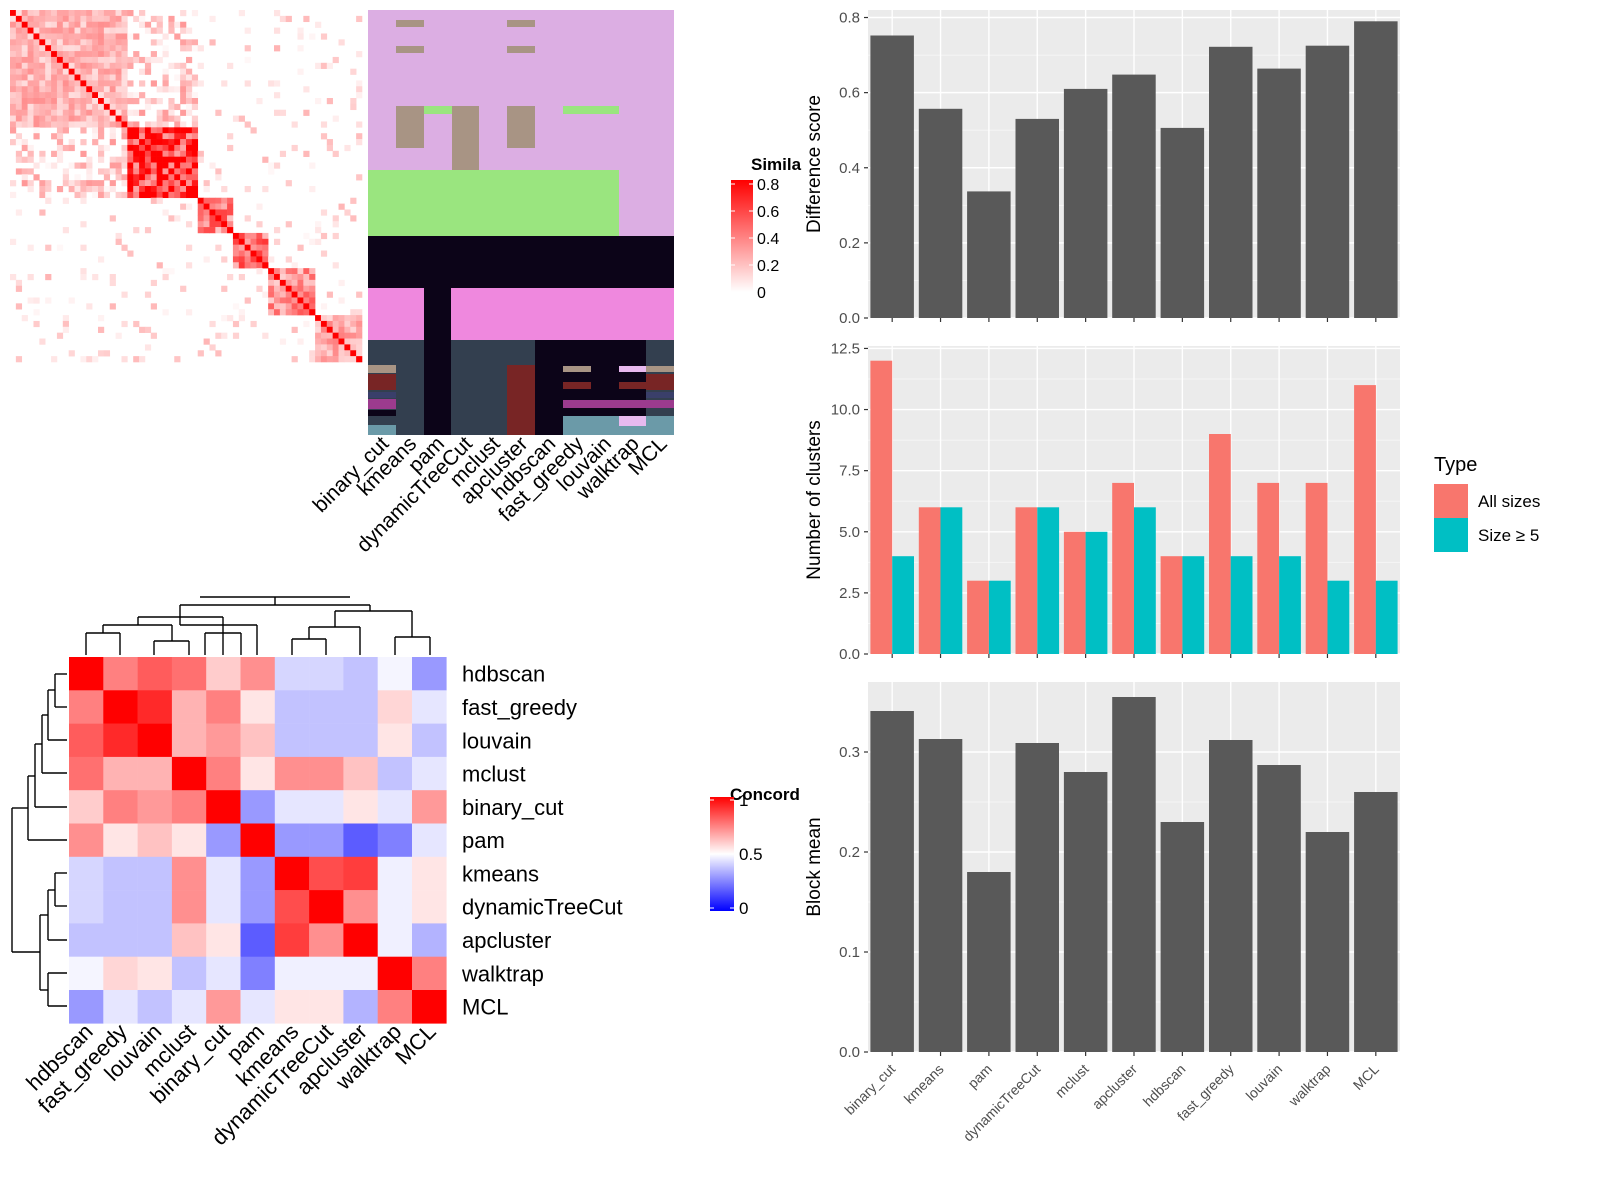  Describe the element at coordinates (493, 203) in the screenshot. I see `membership-block` at that location.